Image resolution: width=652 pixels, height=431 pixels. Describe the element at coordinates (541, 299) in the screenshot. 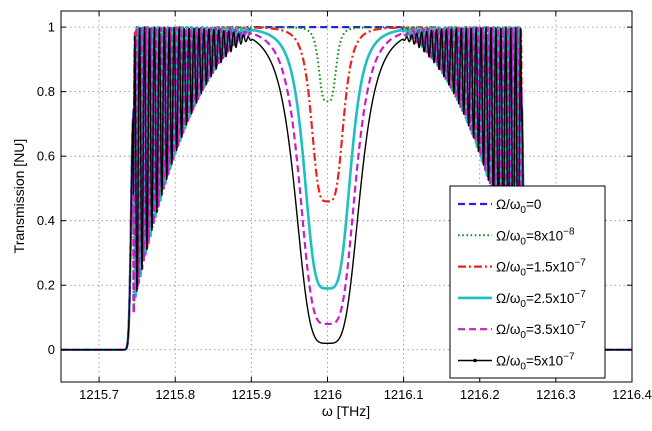

I see `legend-label: Ω/ω0=2.5x10−7` at that location.